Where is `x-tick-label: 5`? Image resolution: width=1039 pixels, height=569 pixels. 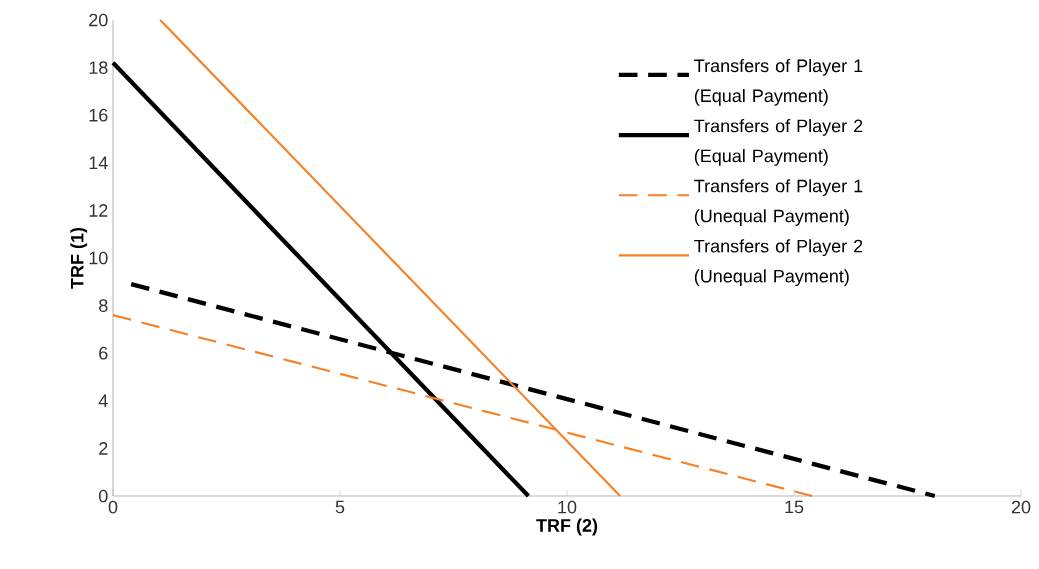
x-tick-label: 5 is located at coordinates (340, 507).